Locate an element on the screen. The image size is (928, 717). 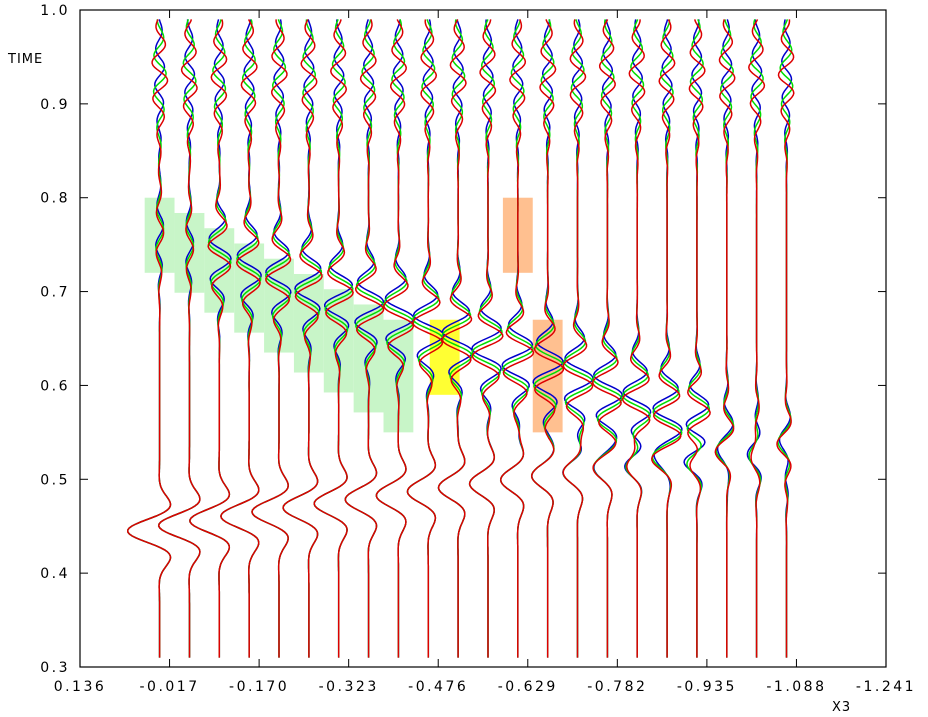
x-tick-label-8: -1.088 is located at coordinates (796, 687).